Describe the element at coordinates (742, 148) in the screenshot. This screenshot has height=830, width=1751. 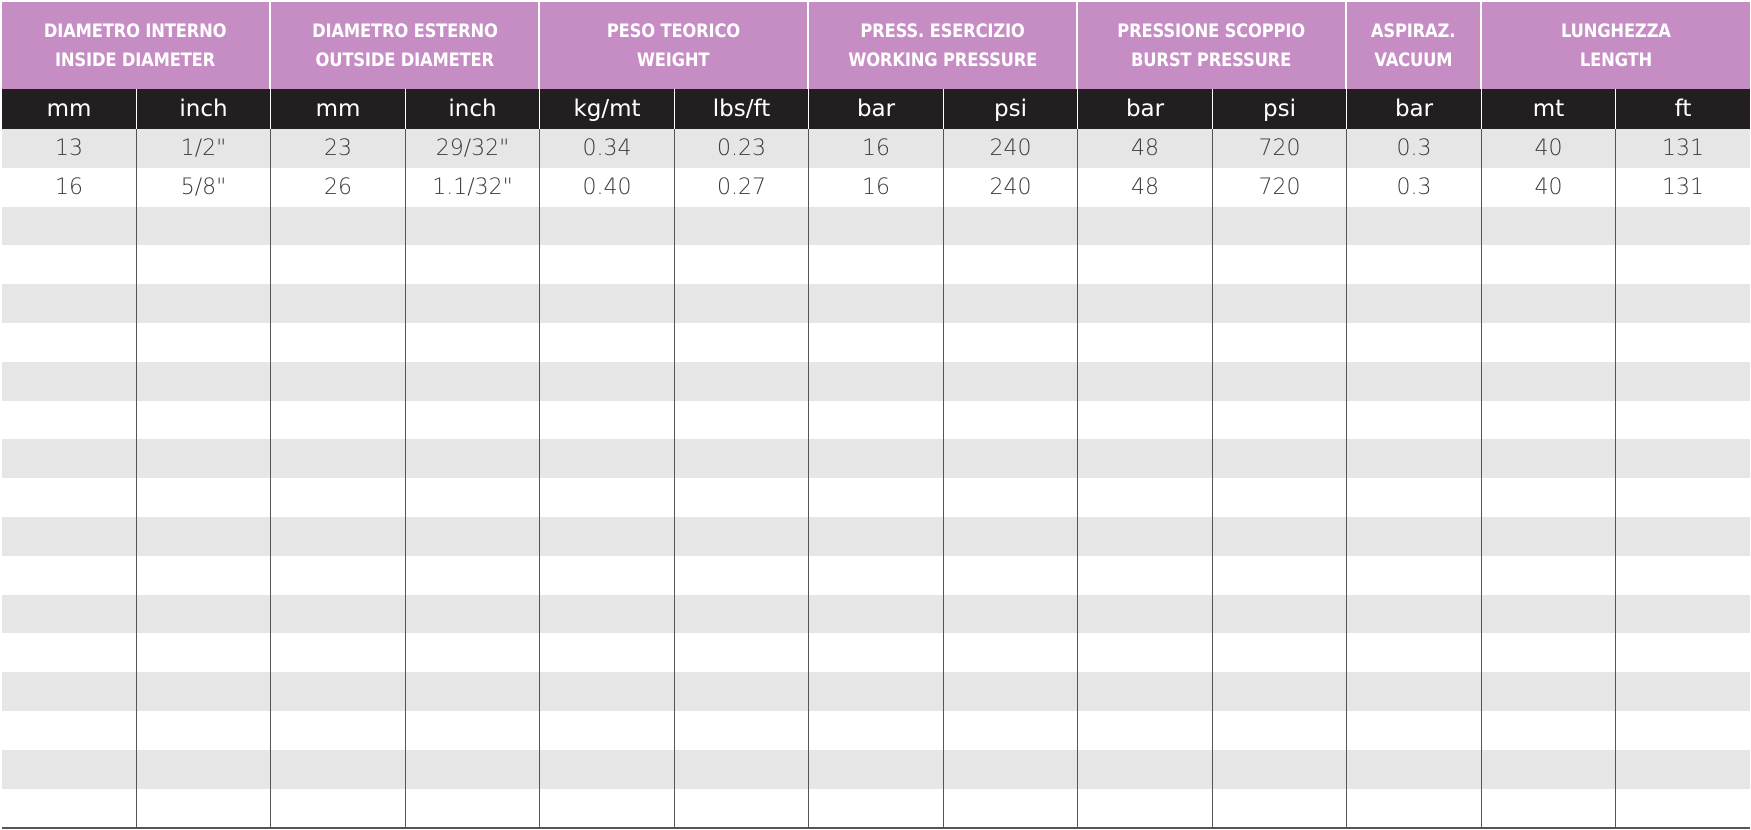
I see `table-cell: 0.23` at that location.